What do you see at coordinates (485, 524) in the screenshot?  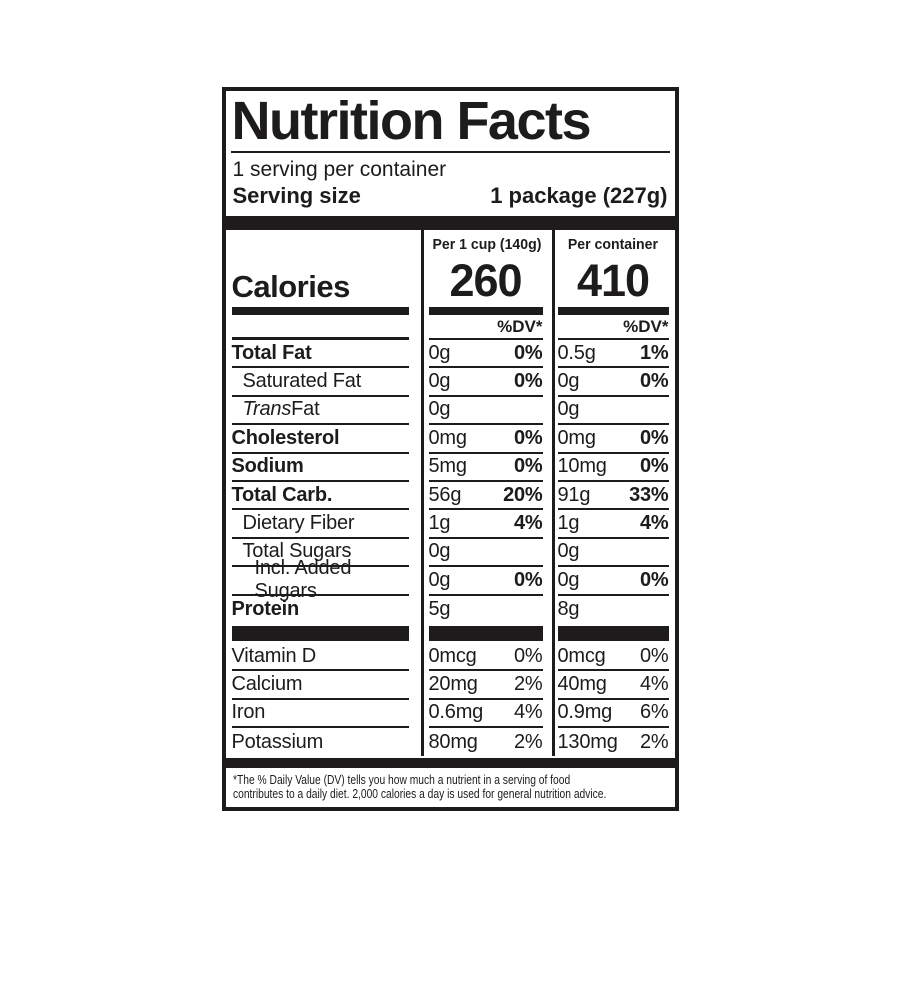 I see `per-cup-dietary-fiber: 1g 4%` at bounding box center [485, 524].